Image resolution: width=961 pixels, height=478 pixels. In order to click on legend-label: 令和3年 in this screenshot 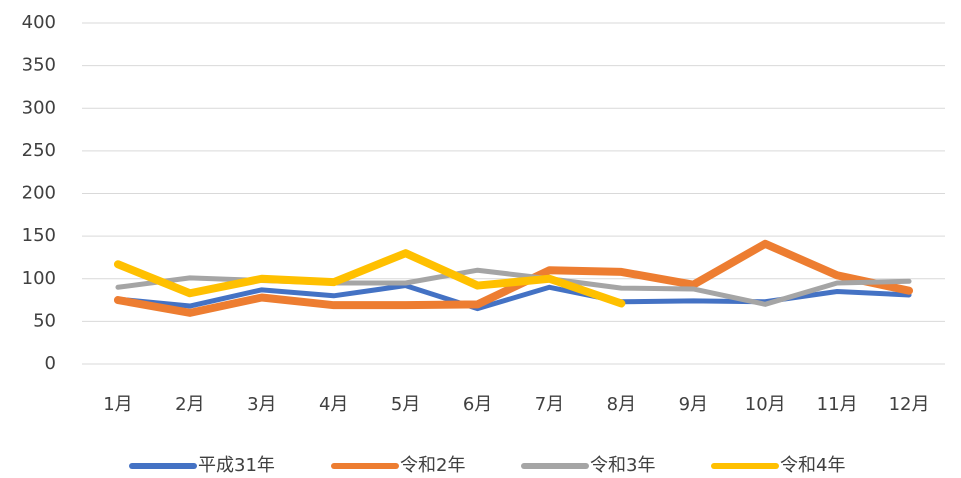, I will do `click(622, 465)`.